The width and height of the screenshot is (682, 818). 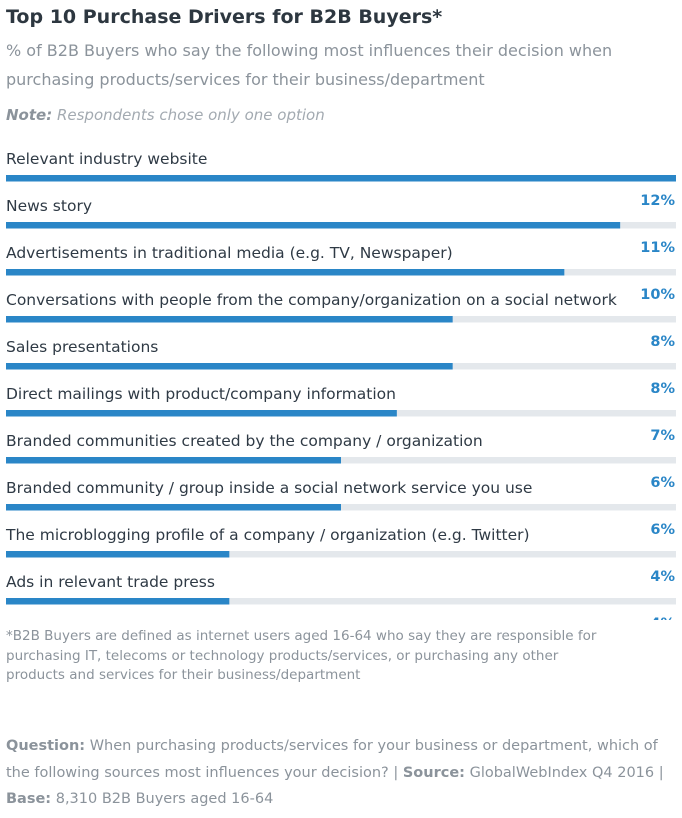 What do you see at coordinates (657, 248) in the screenshot?
I see `value-label: 11%` at bounding box center [657, 248].